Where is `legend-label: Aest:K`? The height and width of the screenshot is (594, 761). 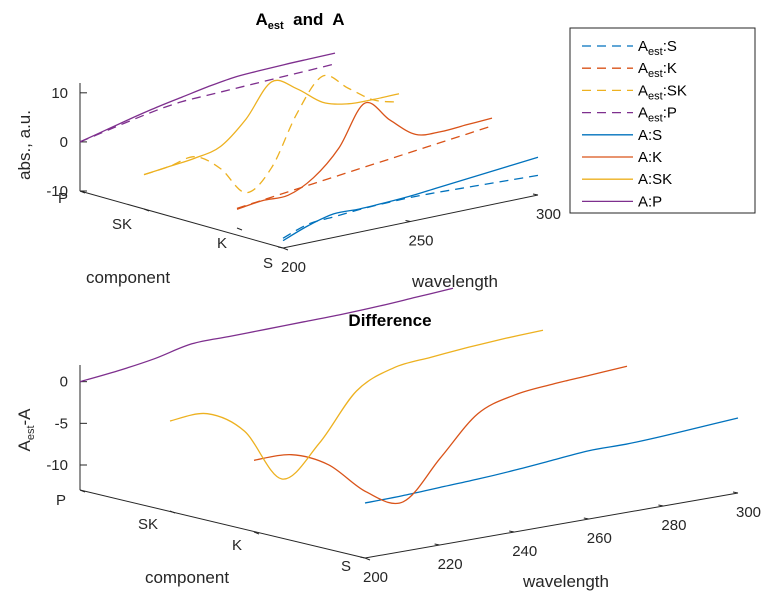
legend-label: Aest:K is located at coordinates (657, 70).